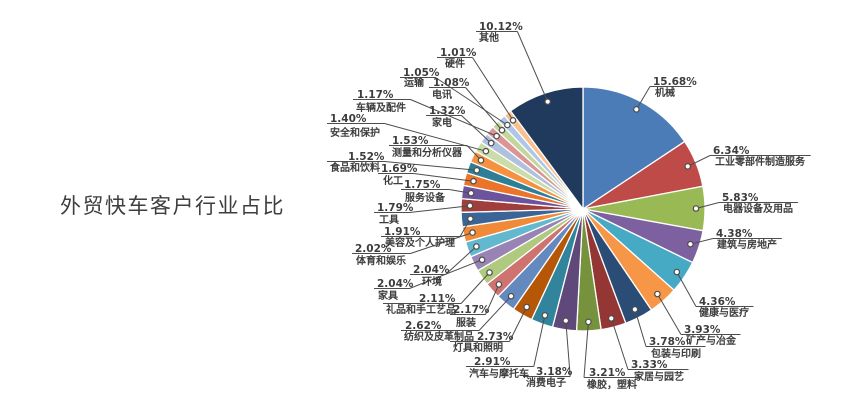 This screenshot has width=852, height=411. Describe the element at coordinates (393, 180) in the screenshot. I see `slice-name-label: 化工` at that location.